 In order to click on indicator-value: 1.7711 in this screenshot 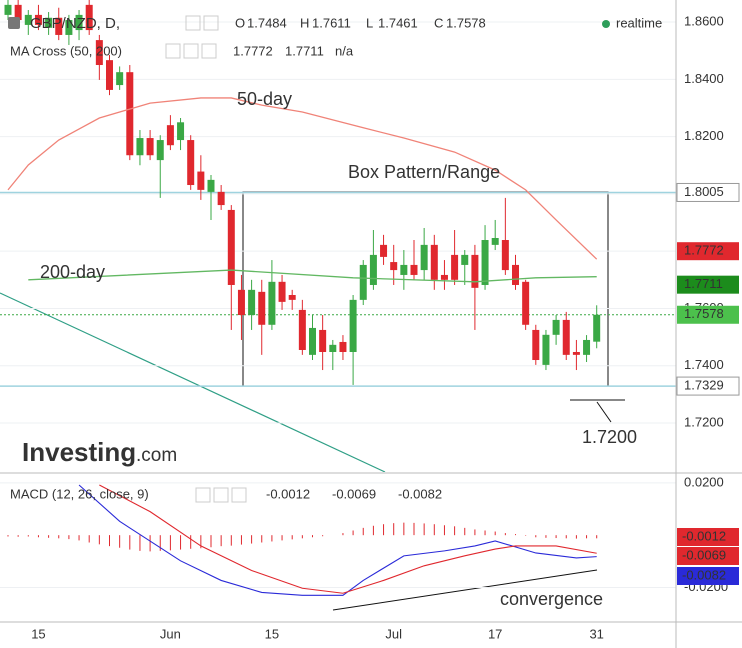, I will do `click(304, 50)`.